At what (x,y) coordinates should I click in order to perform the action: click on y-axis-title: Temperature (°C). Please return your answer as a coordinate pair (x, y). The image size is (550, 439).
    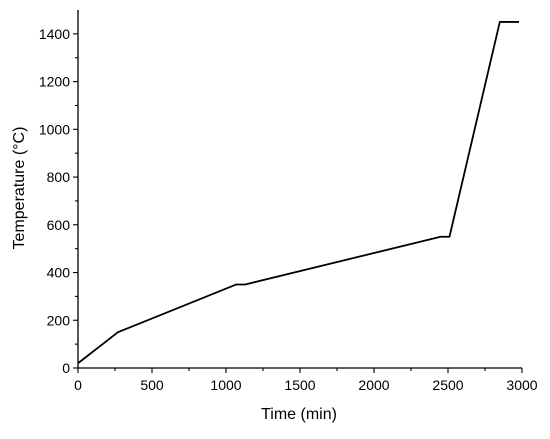
    Looking at the image, I should click on (19, 188).